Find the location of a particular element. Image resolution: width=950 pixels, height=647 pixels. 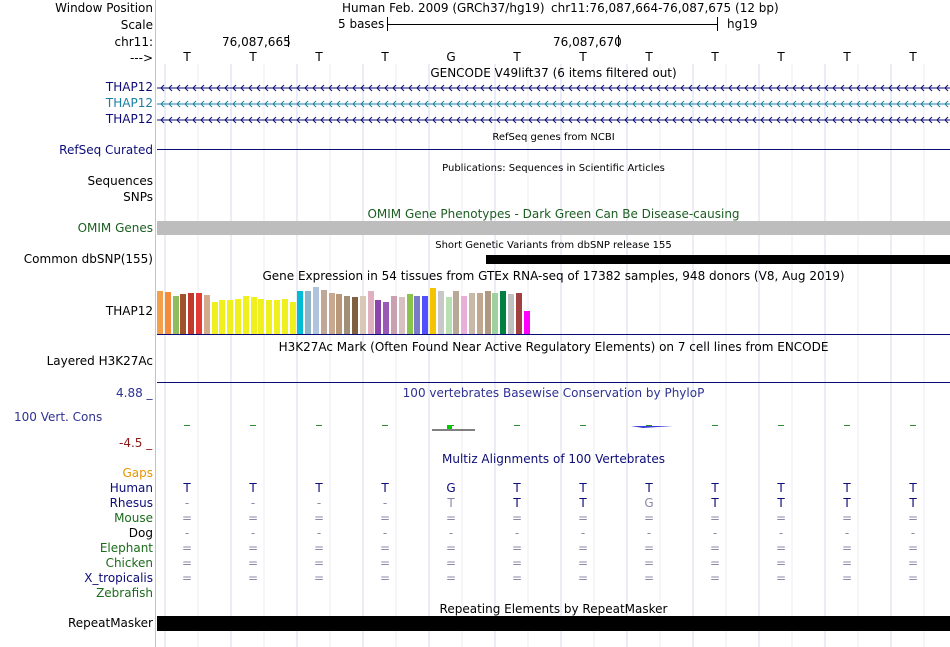

multiz-species-label: Human is located at coordinates (131, 488).